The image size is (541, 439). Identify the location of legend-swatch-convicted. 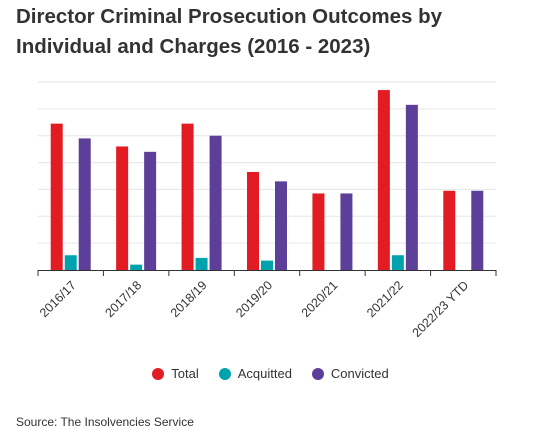
(317, 373).